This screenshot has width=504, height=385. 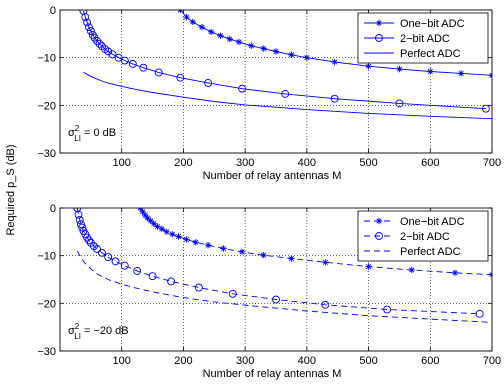 What do you see at coordinates (92, 133) in the screenshot?
I see `annotation-sigma: σ2 LI = 0 dB` at bounding box center [92, 133].